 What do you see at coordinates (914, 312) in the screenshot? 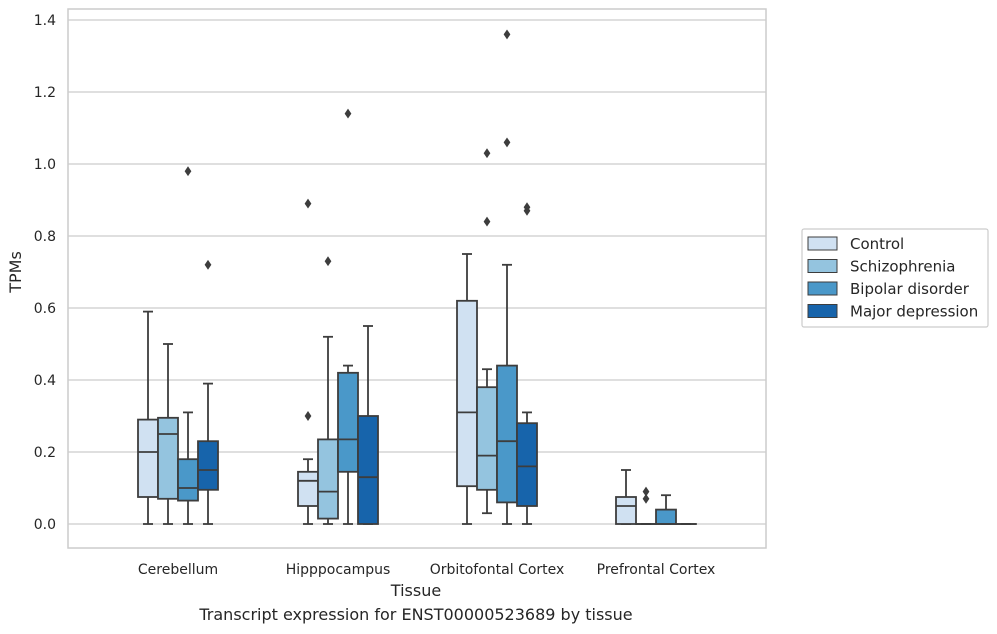
I see `legend-label: Major depression` at bounding box center [914, 312].